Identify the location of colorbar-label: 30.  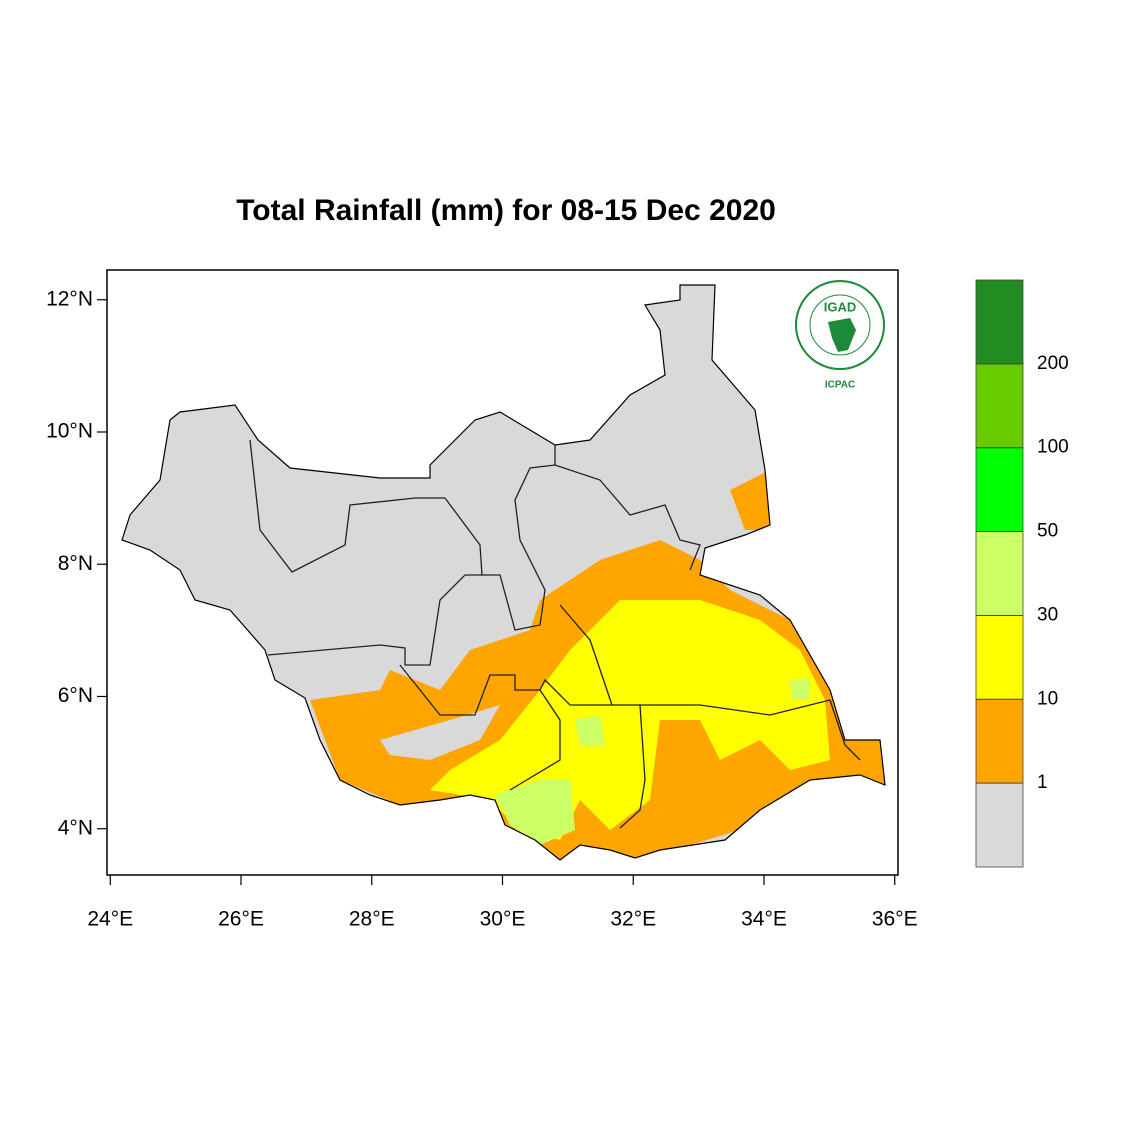
(1047, 614).